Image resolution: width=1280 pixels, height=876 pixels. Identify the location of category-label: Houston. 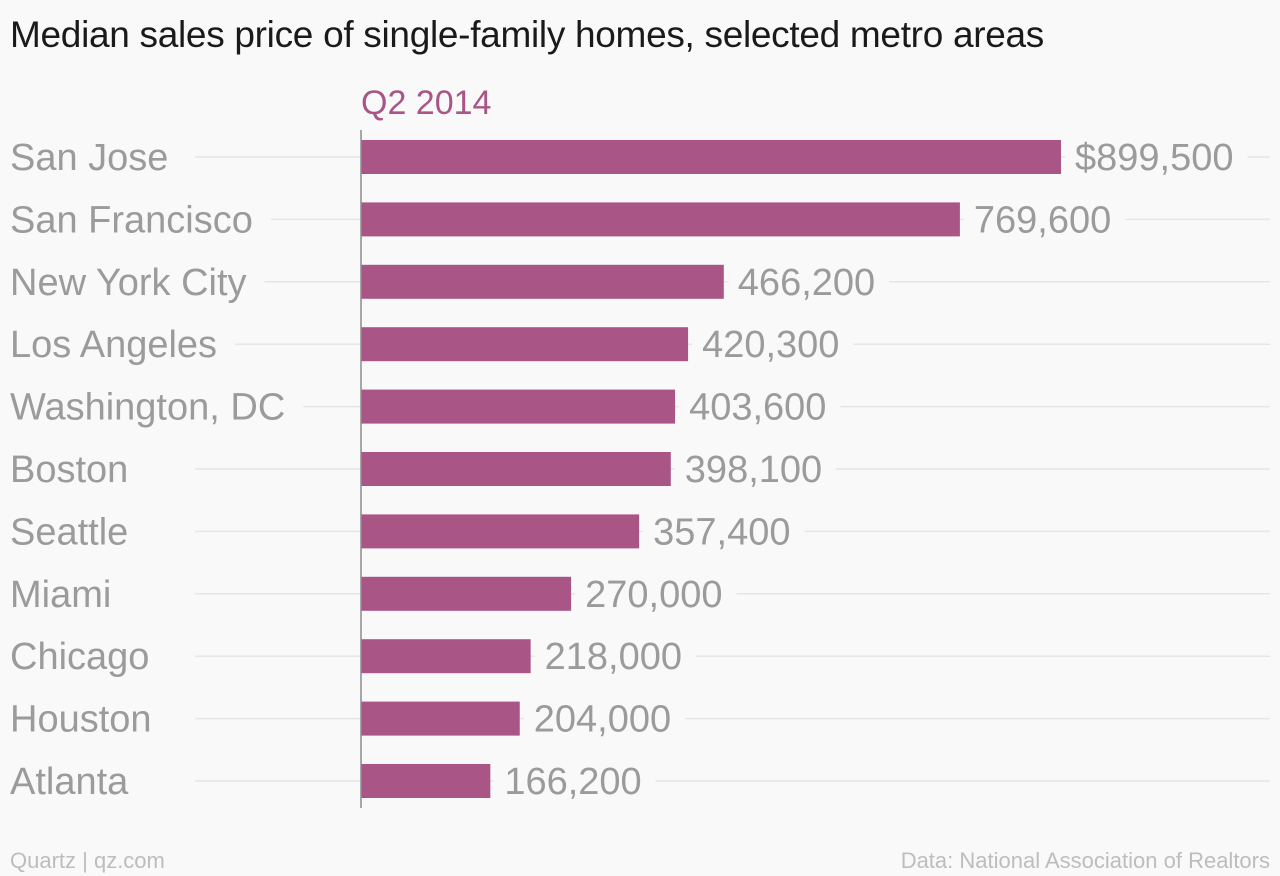
(81, 720).